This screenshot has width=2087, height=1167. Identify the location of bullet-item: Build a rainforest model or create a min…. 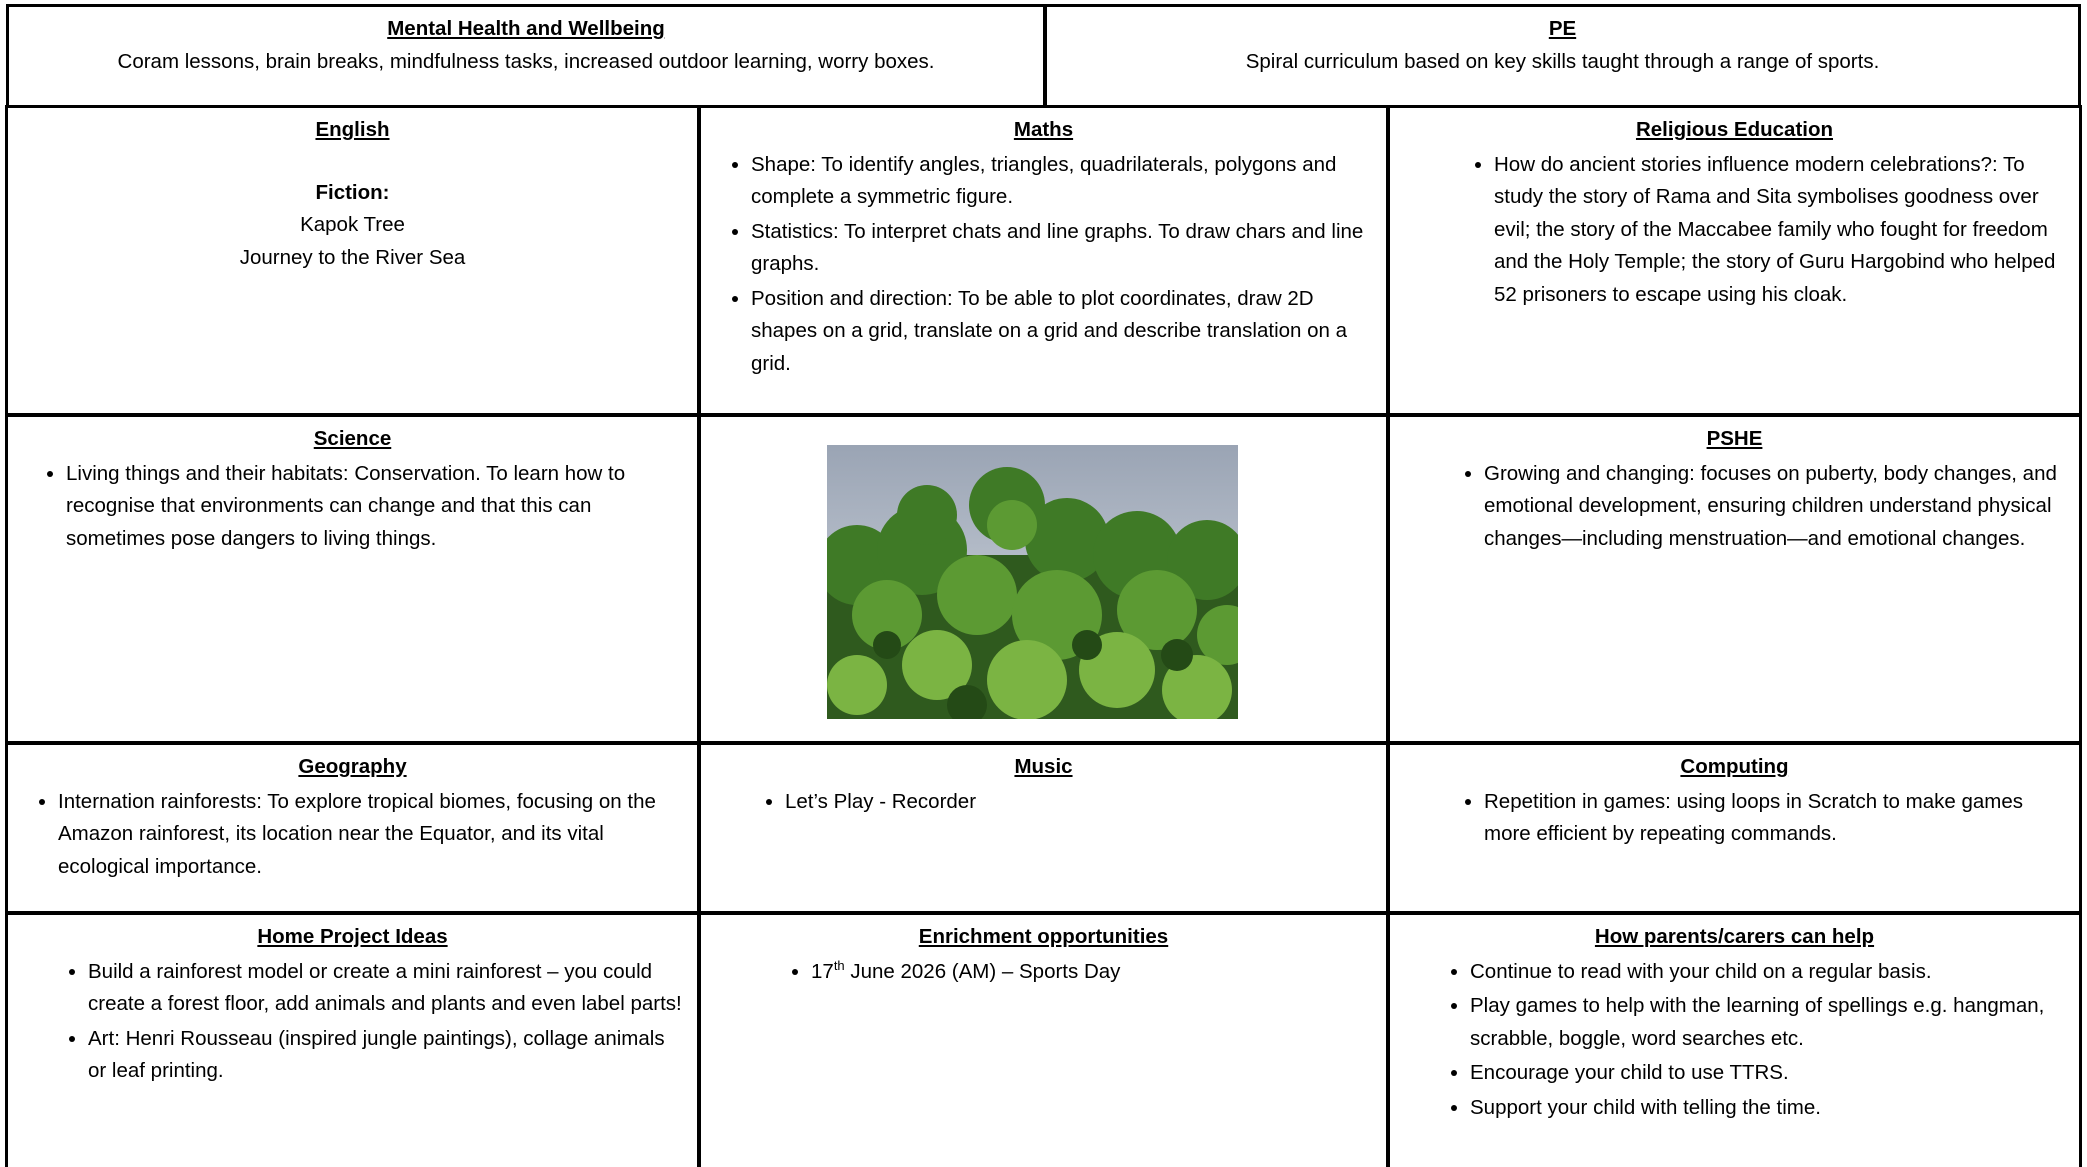
(385, 988).